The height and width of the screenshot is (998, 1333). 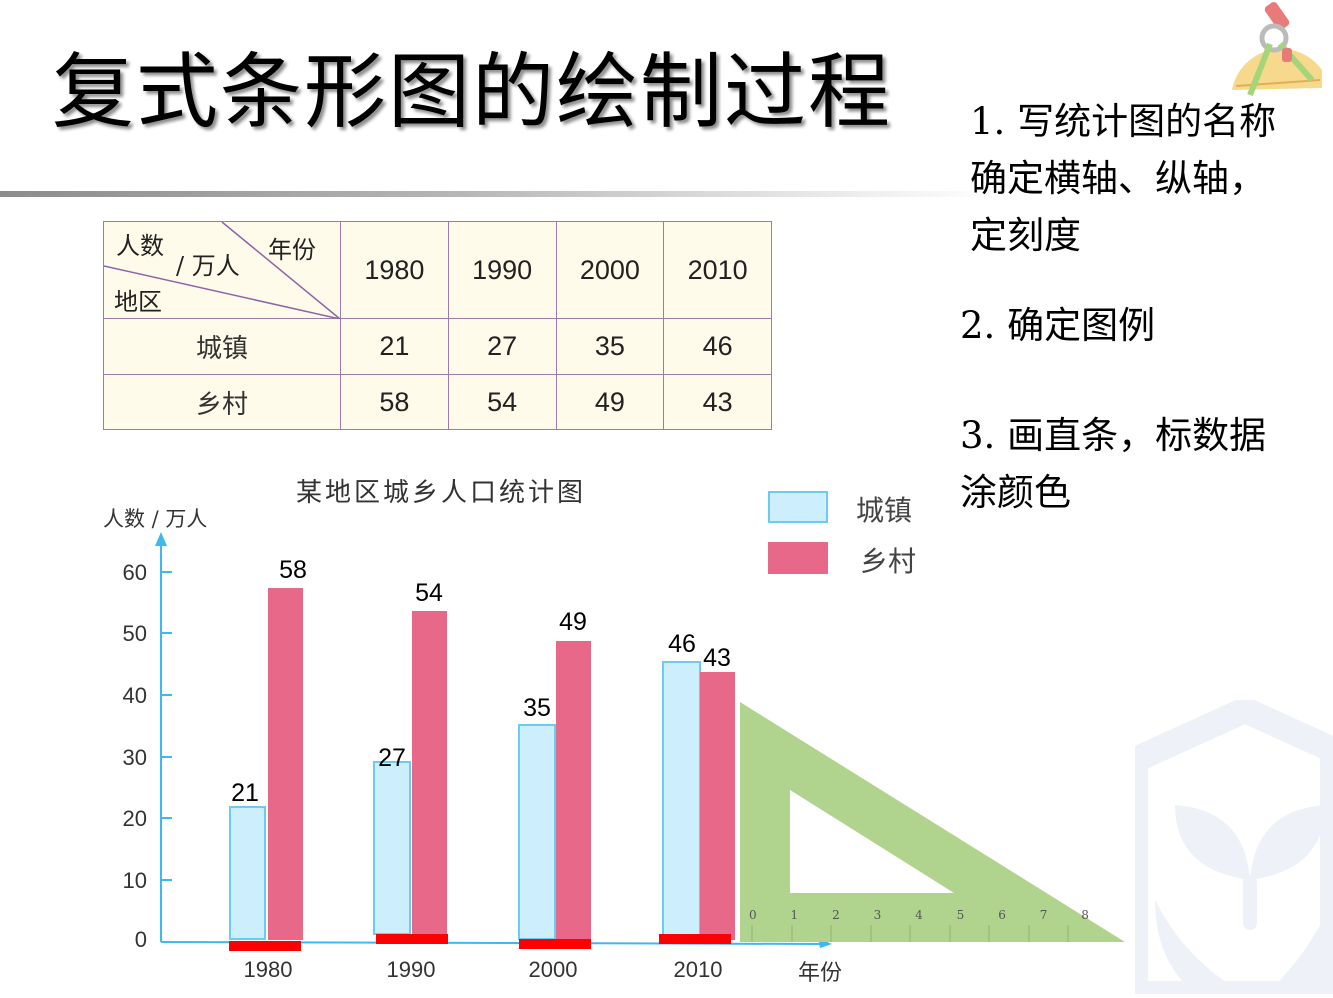 What do you see at coordinates (553, 969) in the screenshot?
I see `x-tick-2000: 2000` at bounding box center [553, 969].